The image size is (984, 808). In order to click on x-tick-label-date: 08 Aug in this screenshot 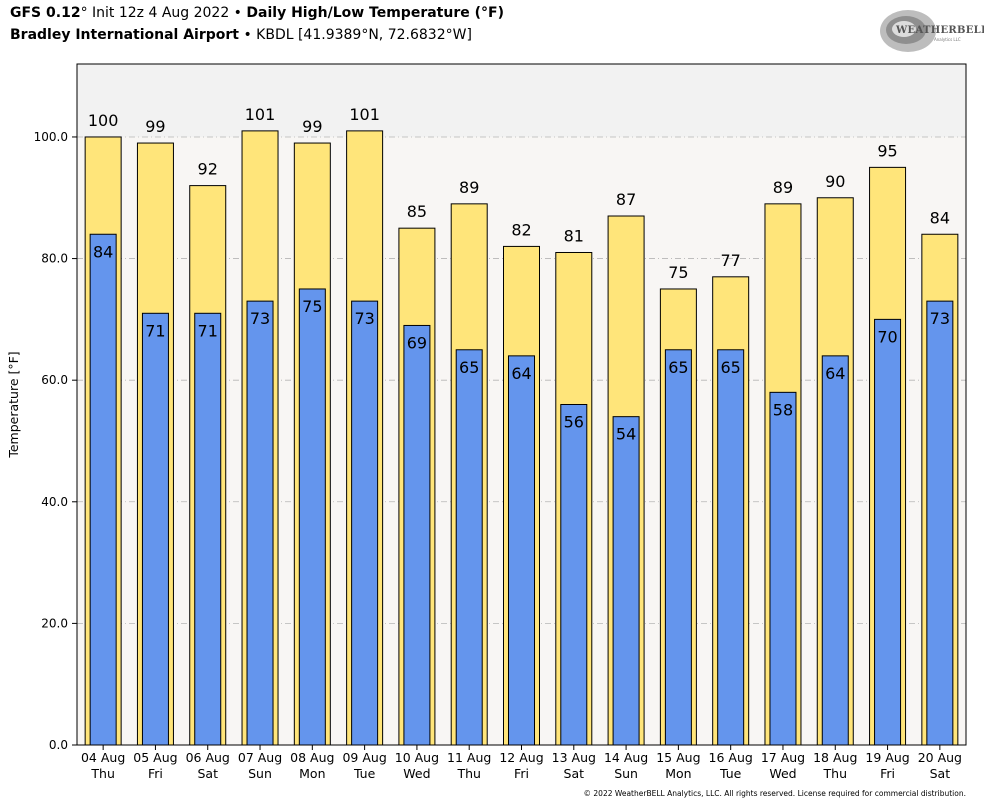, I will do `click(312, 757)`.